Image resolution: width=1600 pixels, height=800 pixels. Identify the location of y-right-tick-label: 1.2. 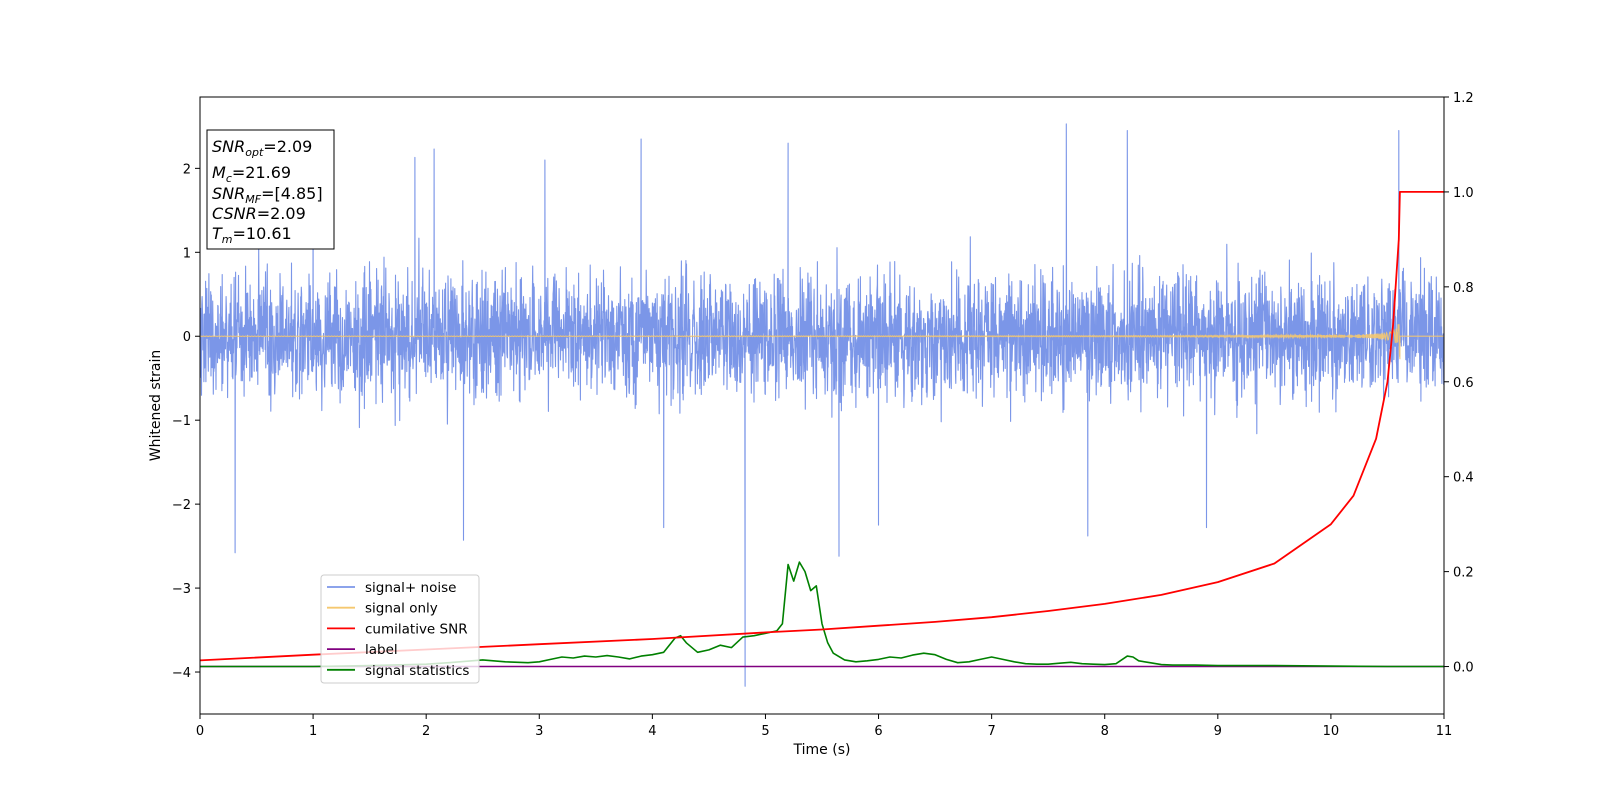
(1463, 98).